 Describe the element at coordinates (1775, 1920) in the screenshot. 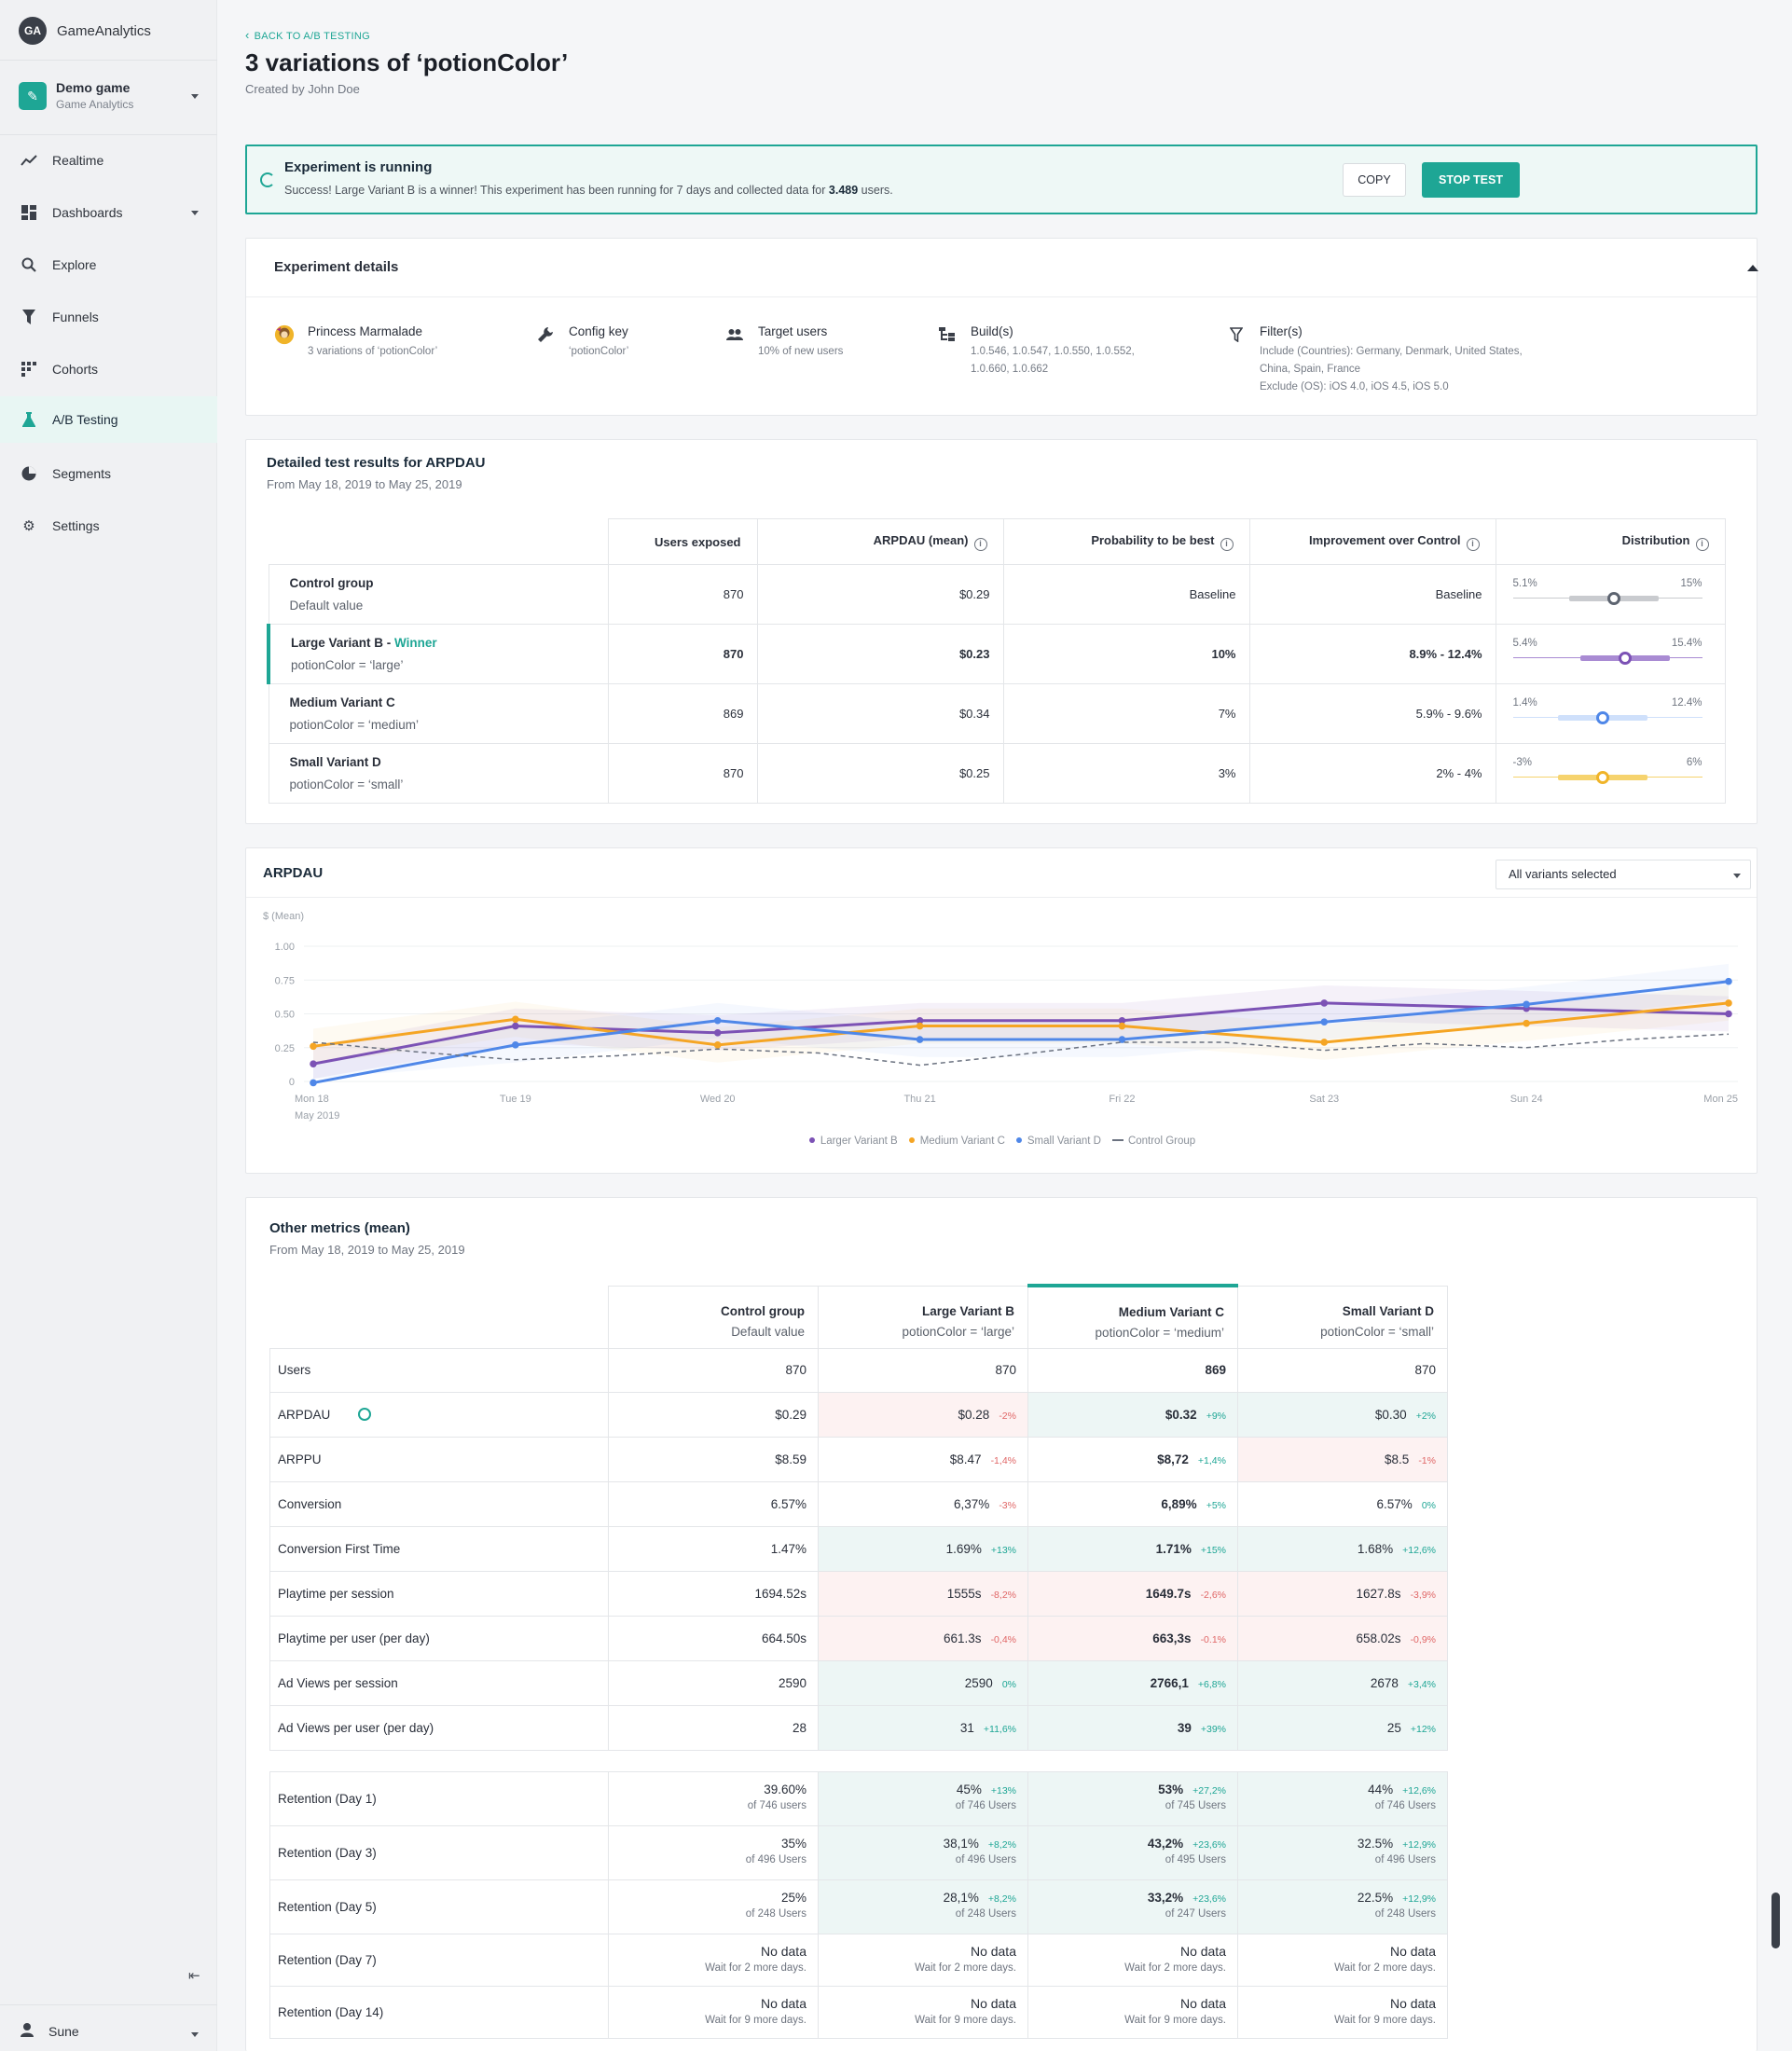

I see `scrollbar-thumb` at that location.